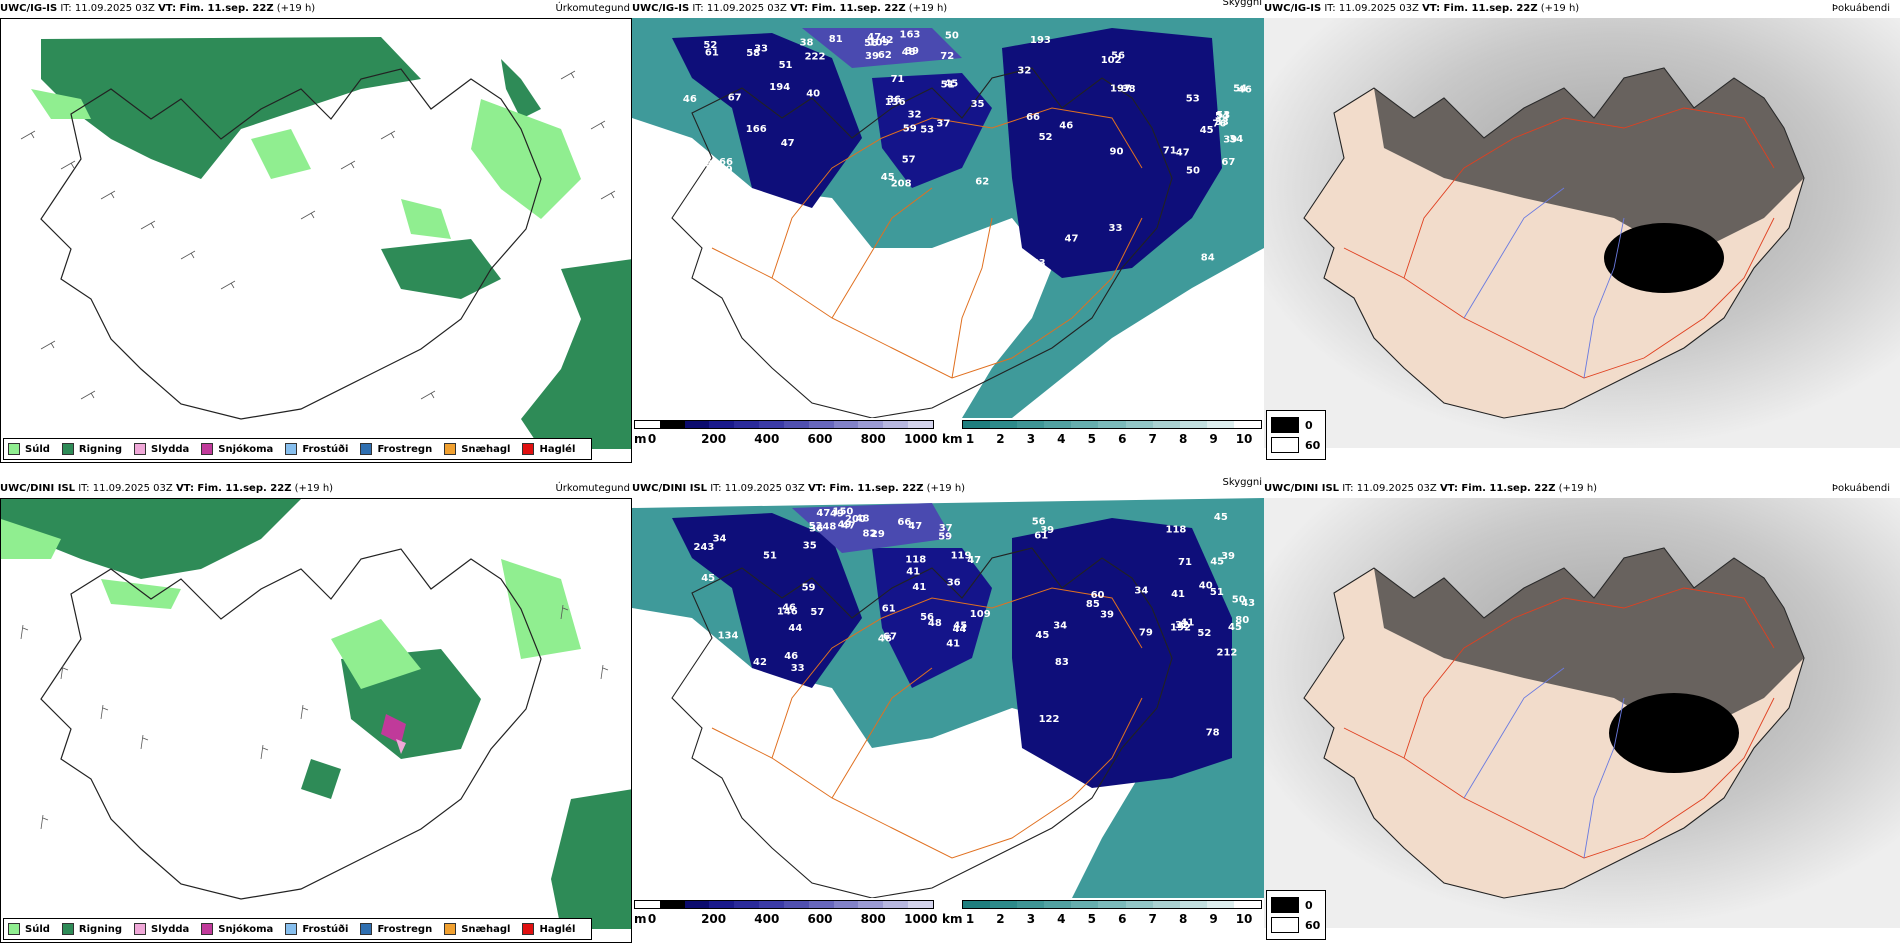 This screenshot has height=950, width=1900. What do you see at coordinates (1112, 424) in the screenshot?
I see `visibility-colorbar` at bounding box center [1112, 424].